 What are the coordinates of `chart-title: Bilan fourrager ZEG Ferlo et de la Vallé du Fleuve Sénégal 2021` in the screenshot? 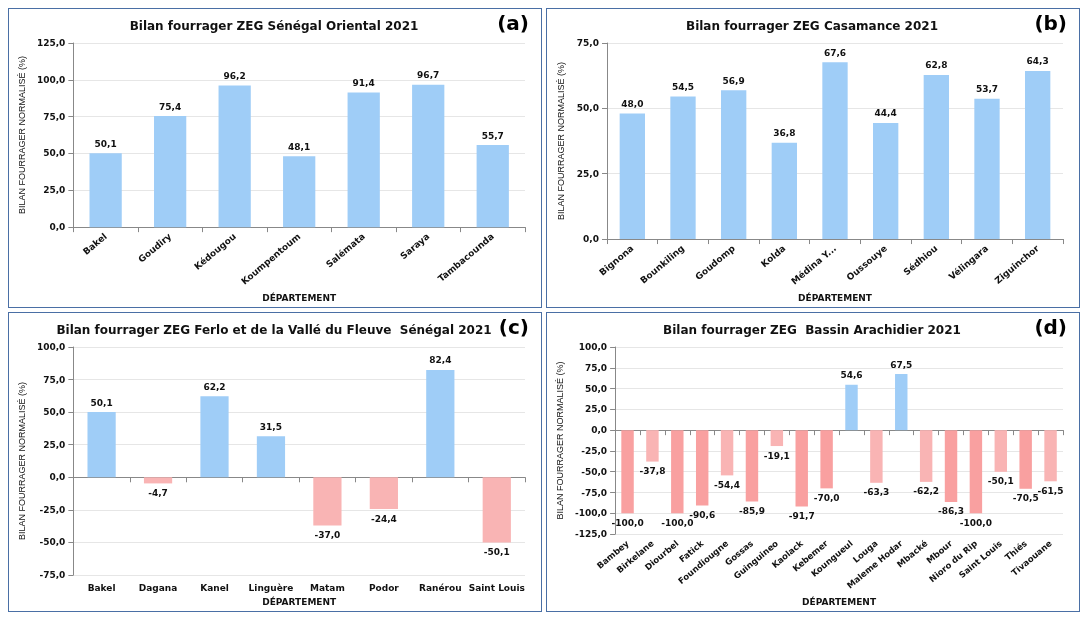 It's located at (274, 330).